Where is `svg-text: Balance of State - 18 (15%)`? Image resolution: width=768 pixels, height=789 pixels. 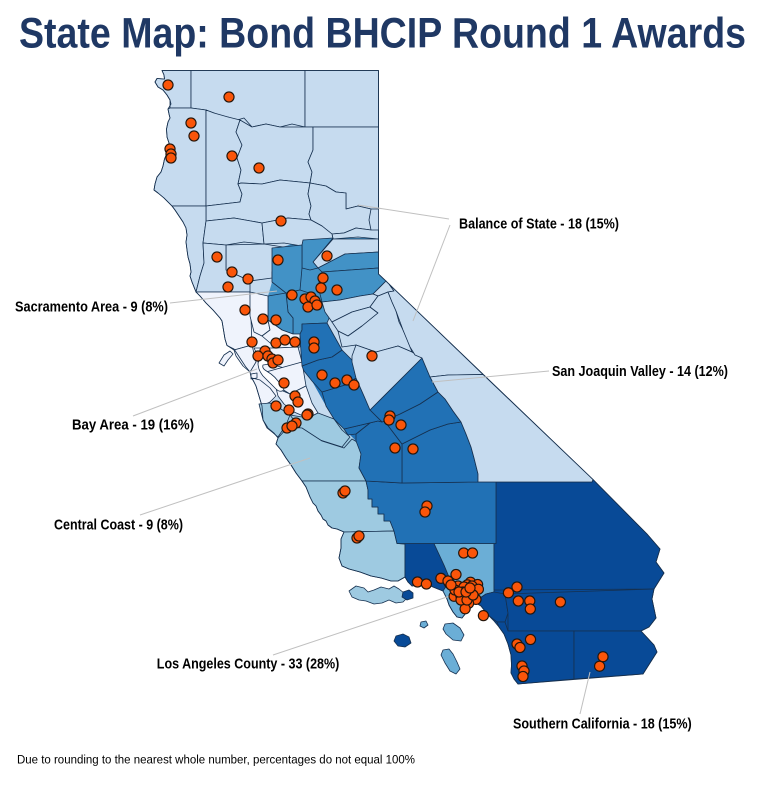 svg-text: Balance of State - 18 (15%) is located at coordinates (539, 224).